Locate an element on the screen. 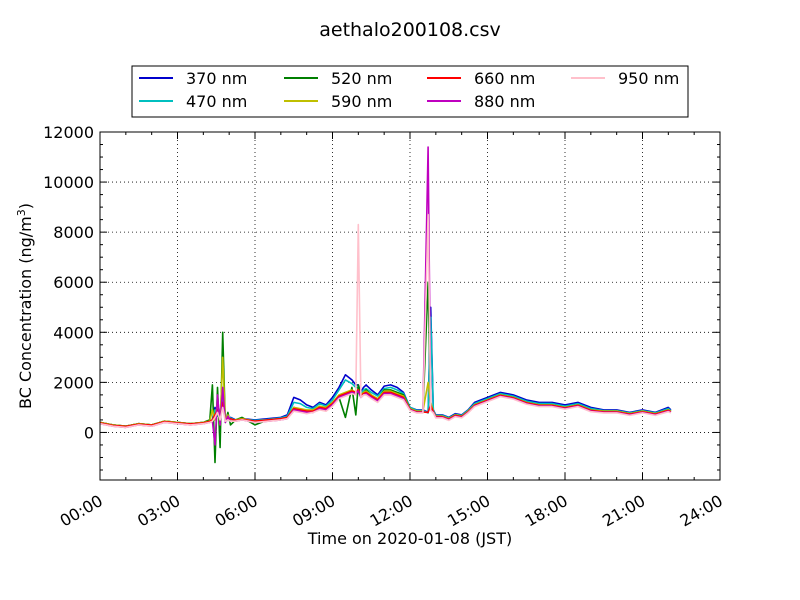  x-tick-label: 03:00 is located at coordinates (158, 511).